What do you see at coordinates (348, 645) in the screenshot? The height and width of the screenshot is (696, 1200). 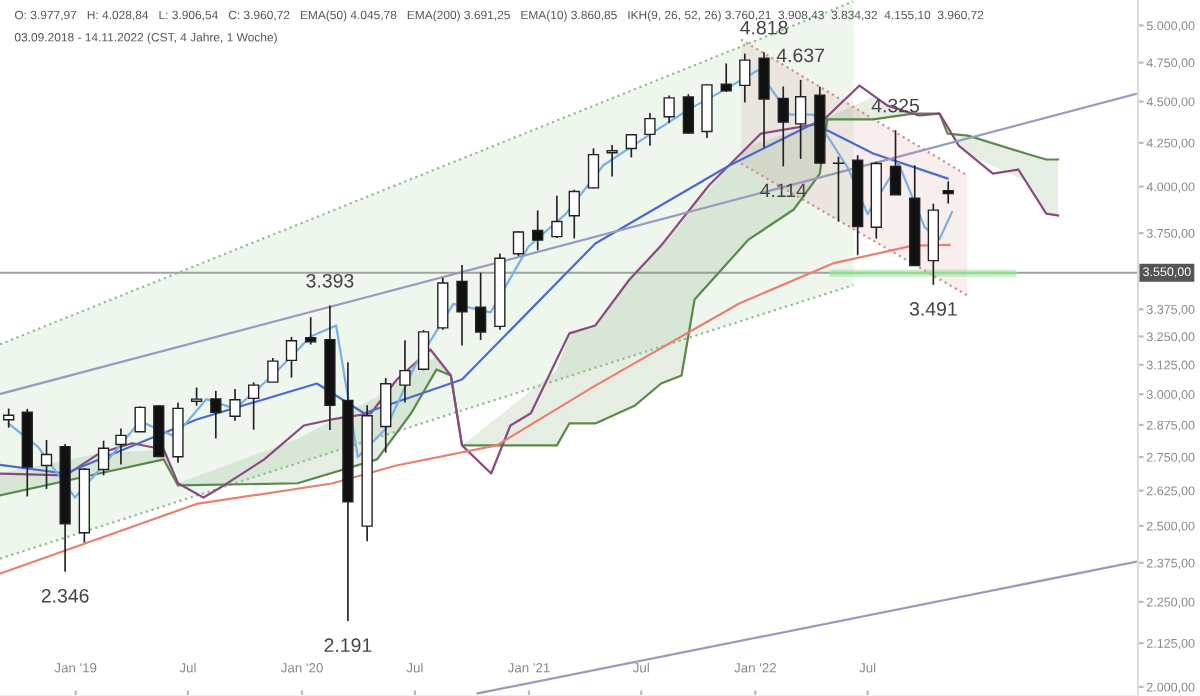 I see `annotation: 2.191` at bounding box center [348, 645].